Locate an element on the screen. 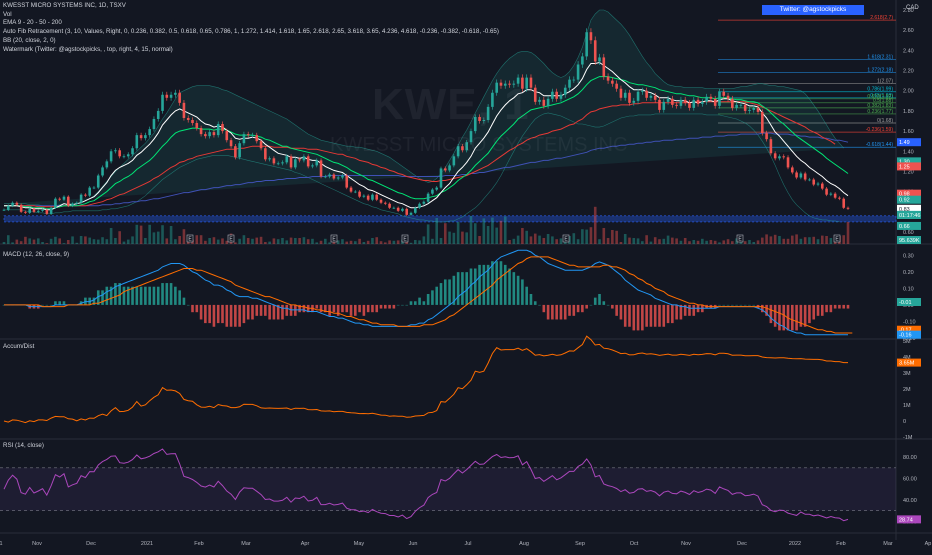 This screenshot has width=932, height=555. legend-ema: EMA 9 - 20 - 50 - 200 is located at coordinates (32, 23).